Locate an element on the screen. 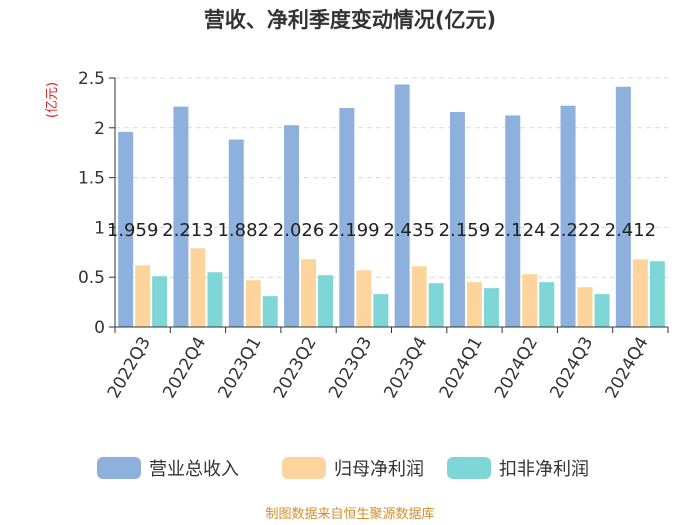  data-label: 2.199 is located at coordinates (354, 230).